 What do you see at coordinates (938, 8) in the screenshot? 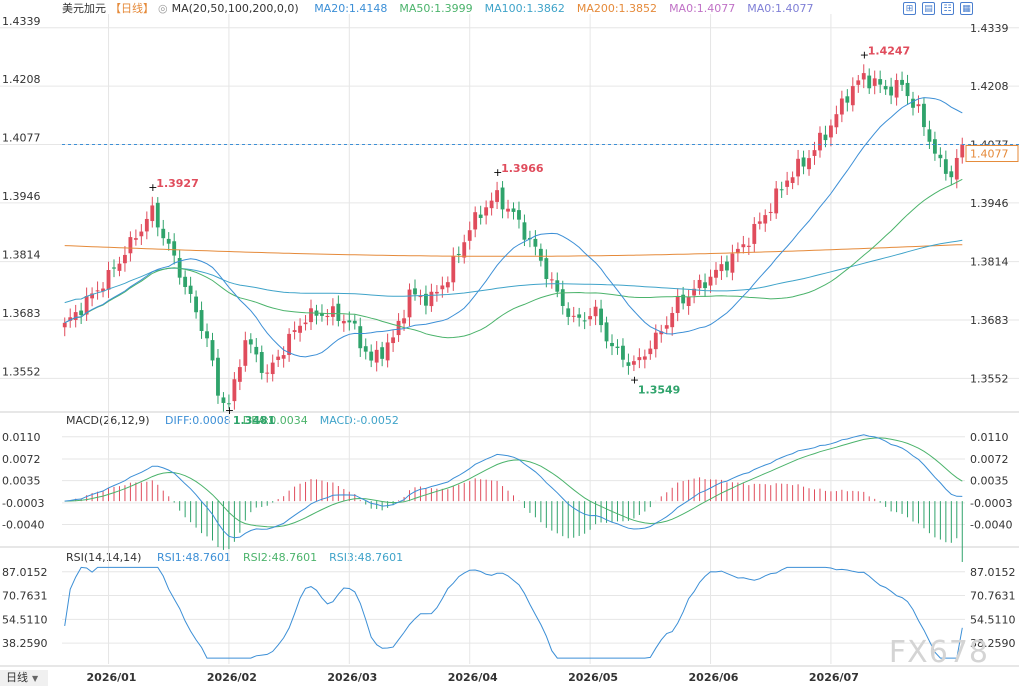
I see `toolbar: ⊞ ▤ ☷ ▦` at bounding box center [938, 8].